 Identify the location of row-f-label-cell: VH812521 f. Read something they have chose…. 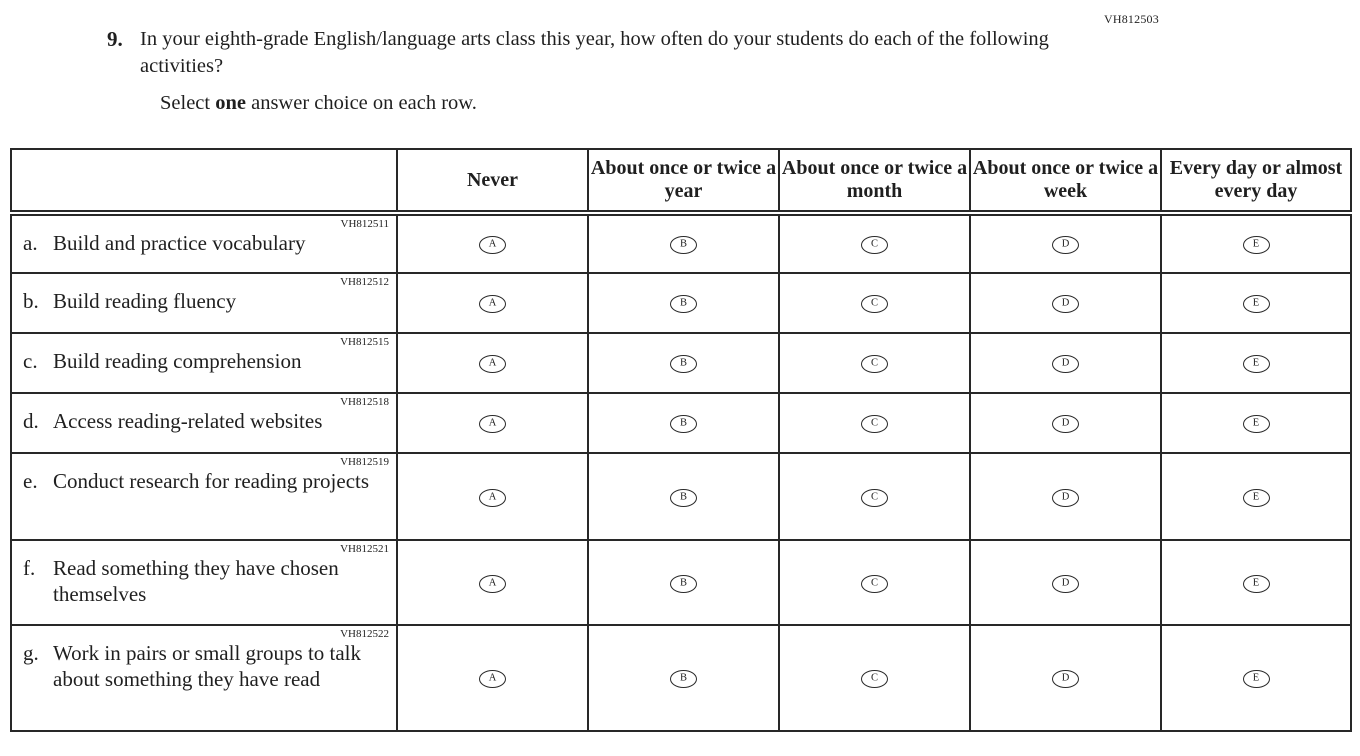
(204, 582).